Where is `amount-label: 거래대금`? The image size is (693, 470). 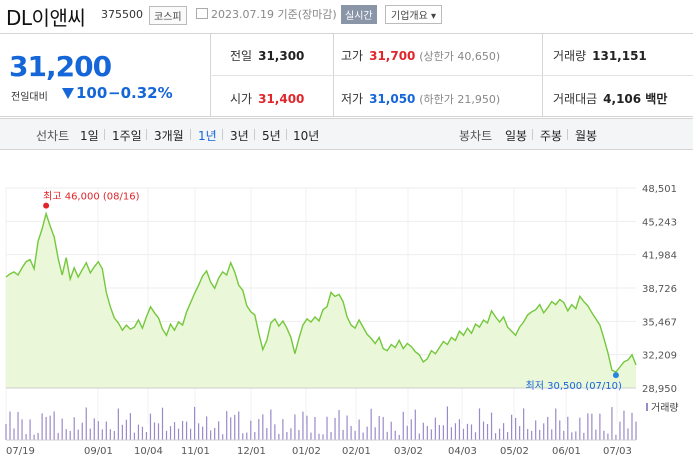
amount-label: 거래대금 is located at coordinates (575, 99).